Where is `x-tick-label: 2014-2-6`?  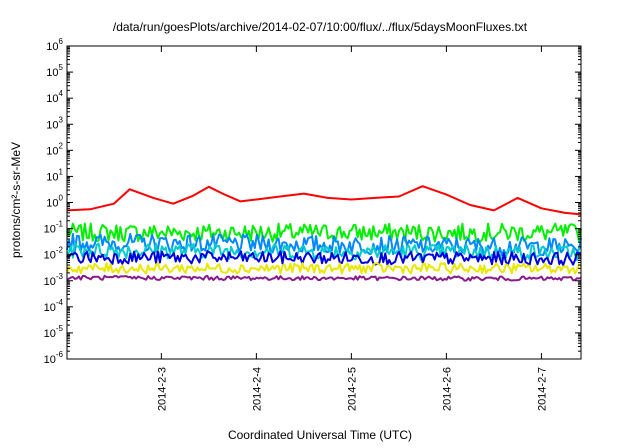 x-tick-label: 2014-2-6 is located at coordinates (447, 389).